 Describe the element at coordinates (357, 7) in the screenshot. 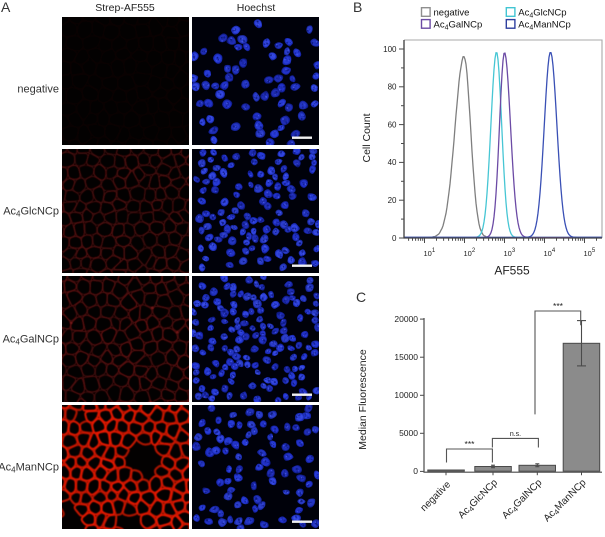

I see `svg-text: B` at that location.